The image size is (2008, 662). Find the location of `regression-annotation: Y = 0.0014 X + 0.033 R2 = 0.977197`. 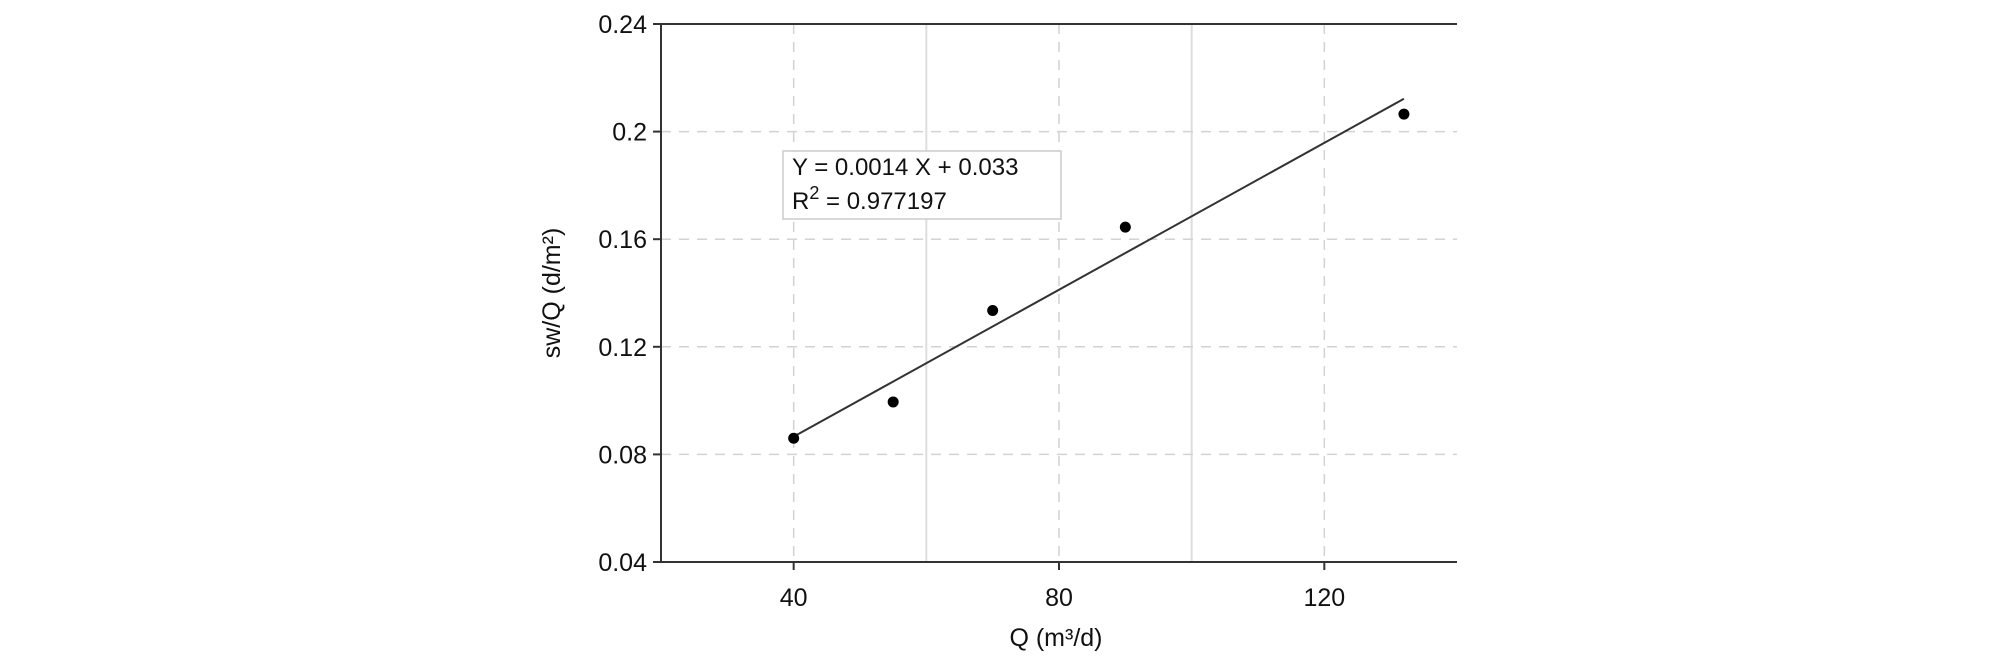

regression-annotation: Y = 0.0014 X + 0.033 R2 = 0.977197 is located at coordinates (922, 185).